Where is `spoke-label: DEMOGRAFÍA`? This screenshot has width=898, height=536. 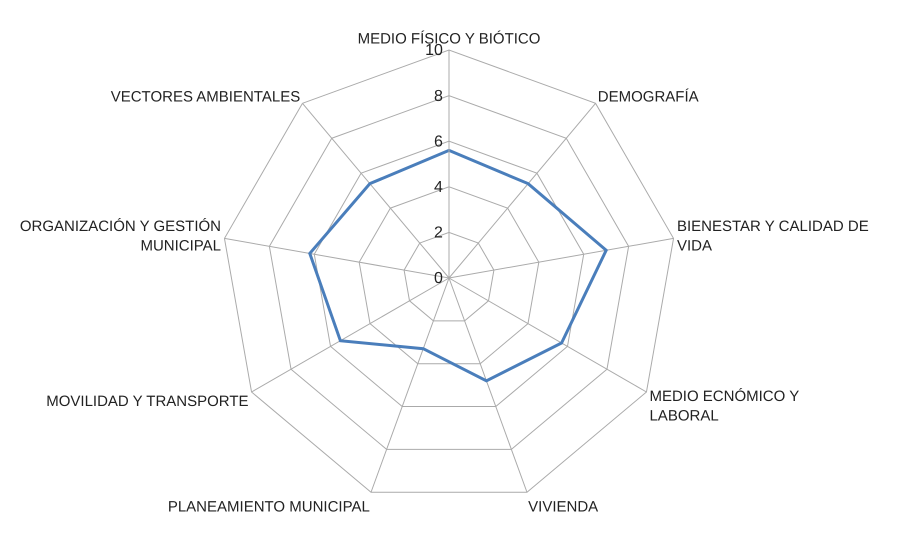
spoke-label: DEMOGRAFÍA is located at coordinates (648, 97).